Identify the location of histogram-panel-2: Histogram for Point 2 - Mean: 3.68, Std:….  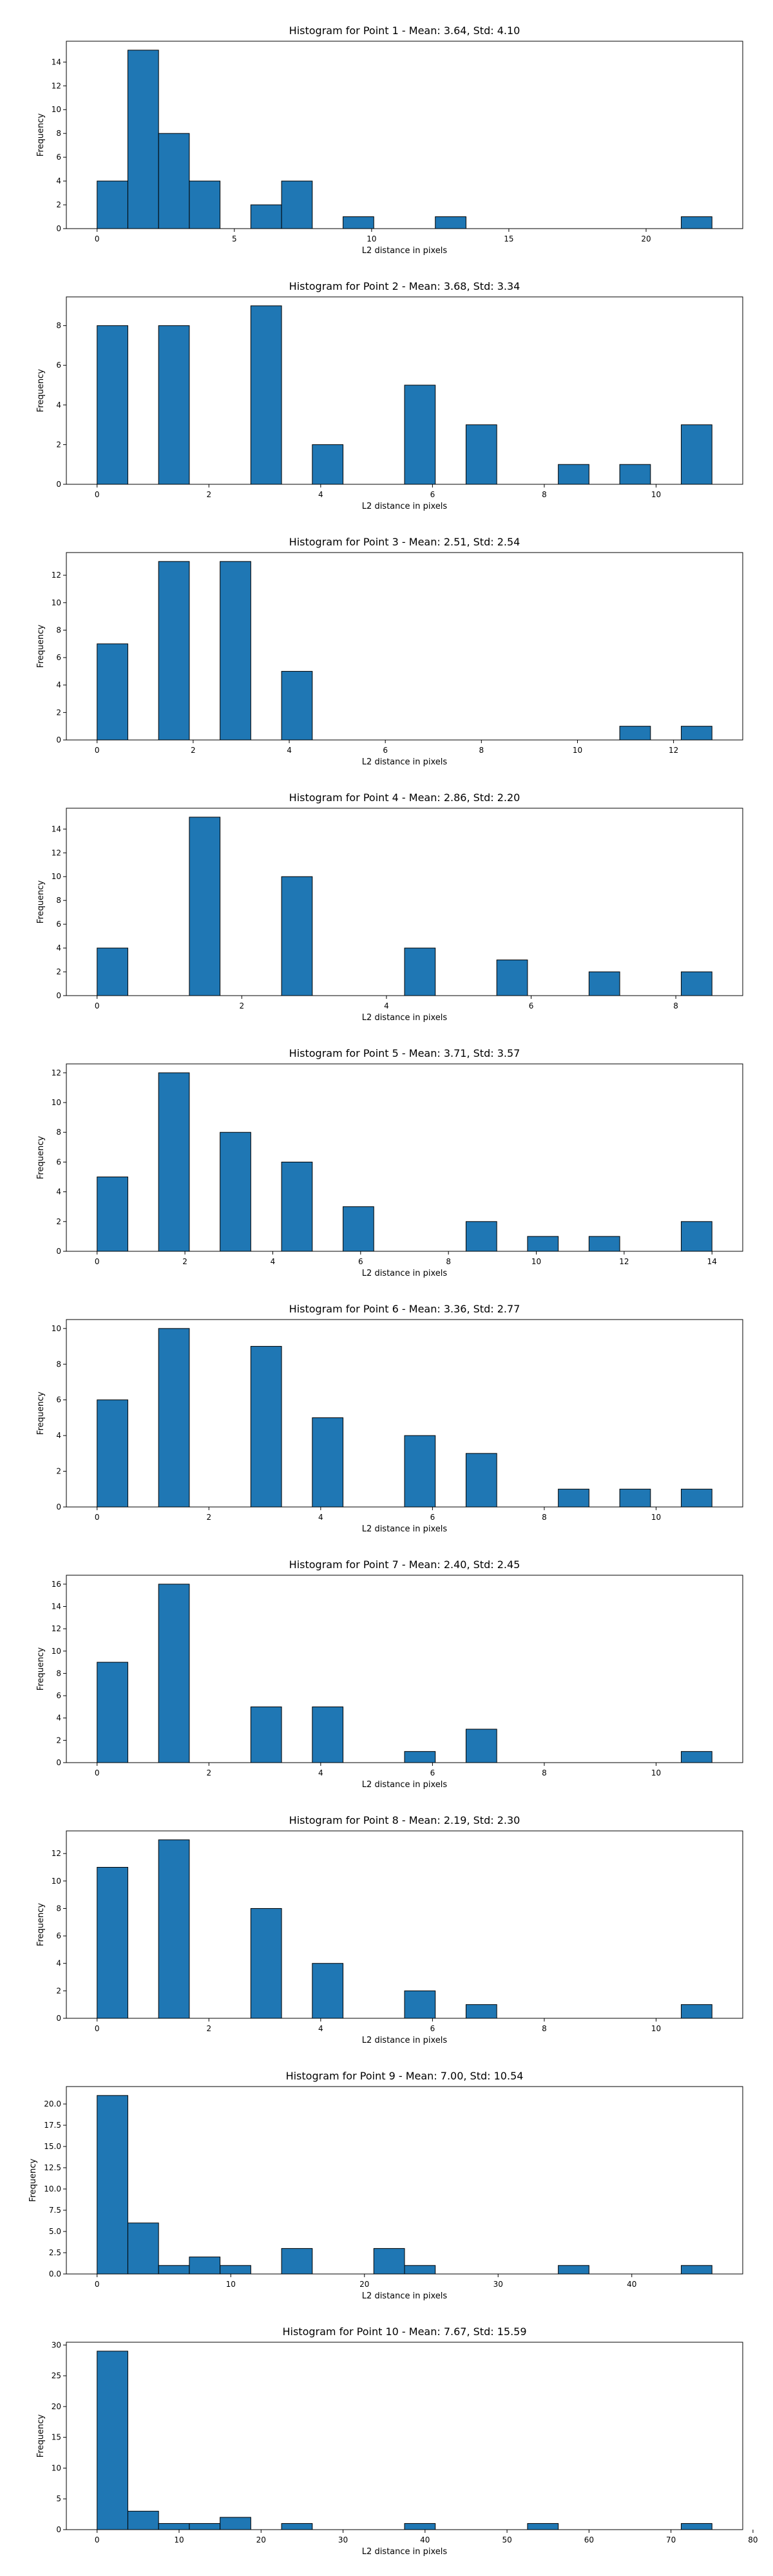
(389, 396).